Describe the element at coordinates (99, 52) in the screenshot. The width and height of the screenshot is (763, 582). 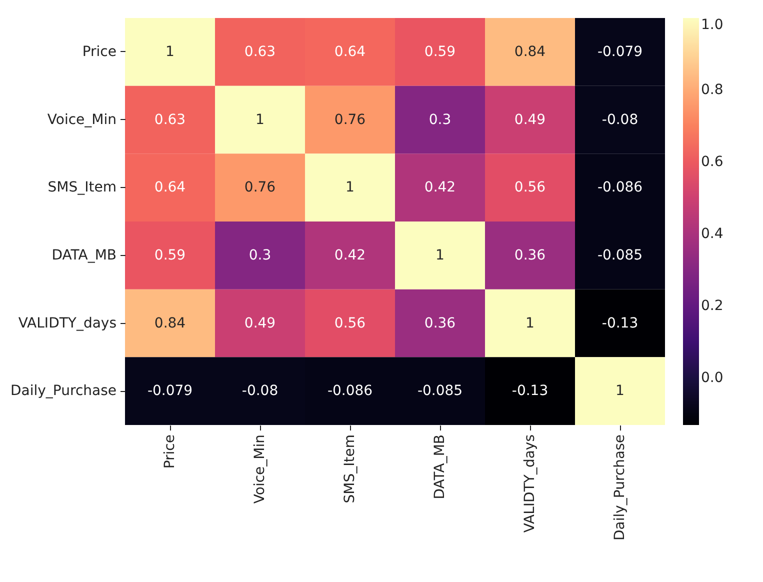
I see `y-tick-label: Price` at that location.